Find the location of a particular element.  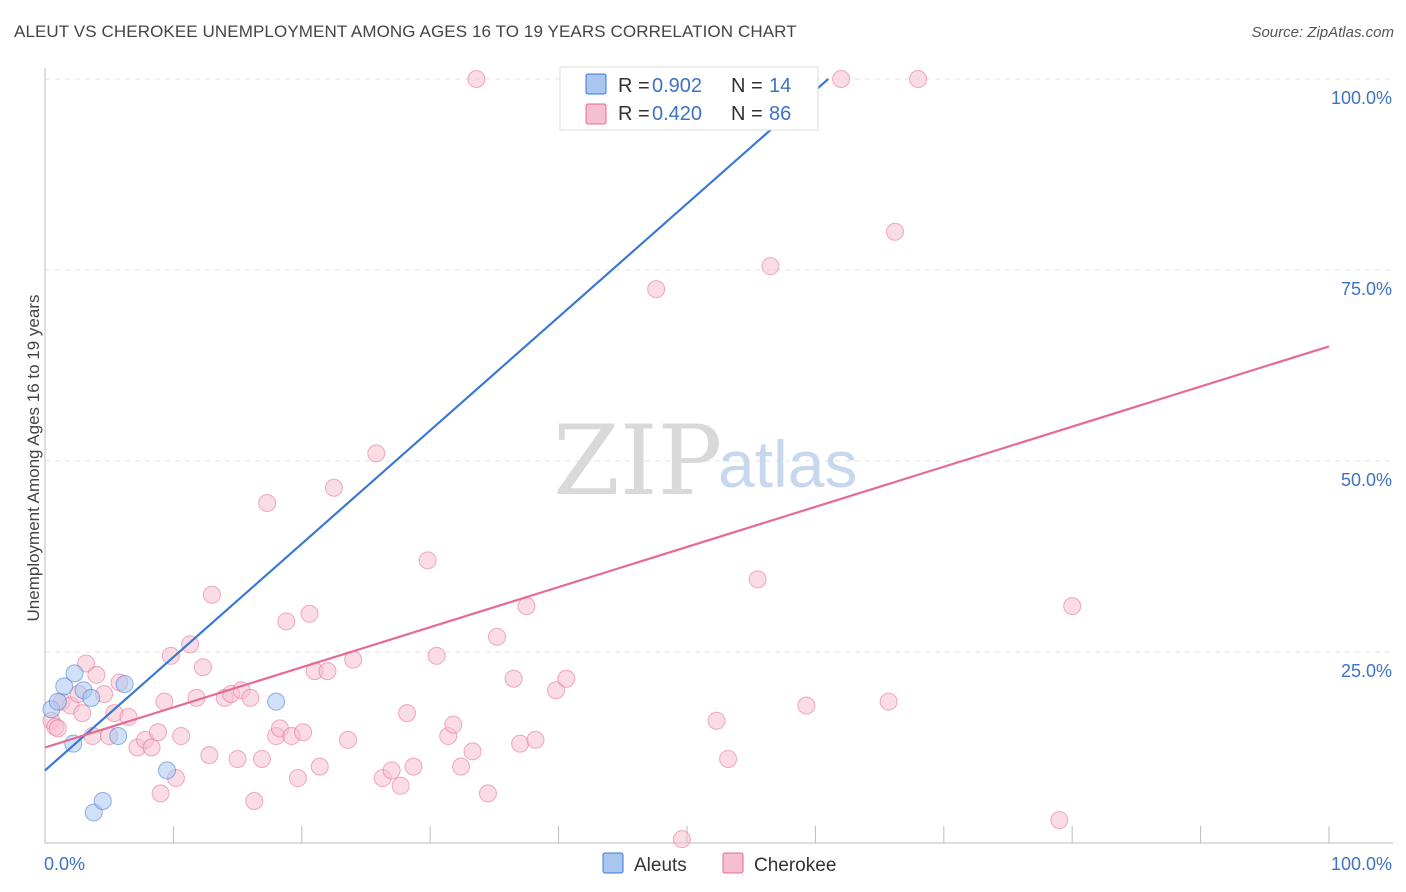

watermark: ZIP atlas is located at coordinates (705, 461).